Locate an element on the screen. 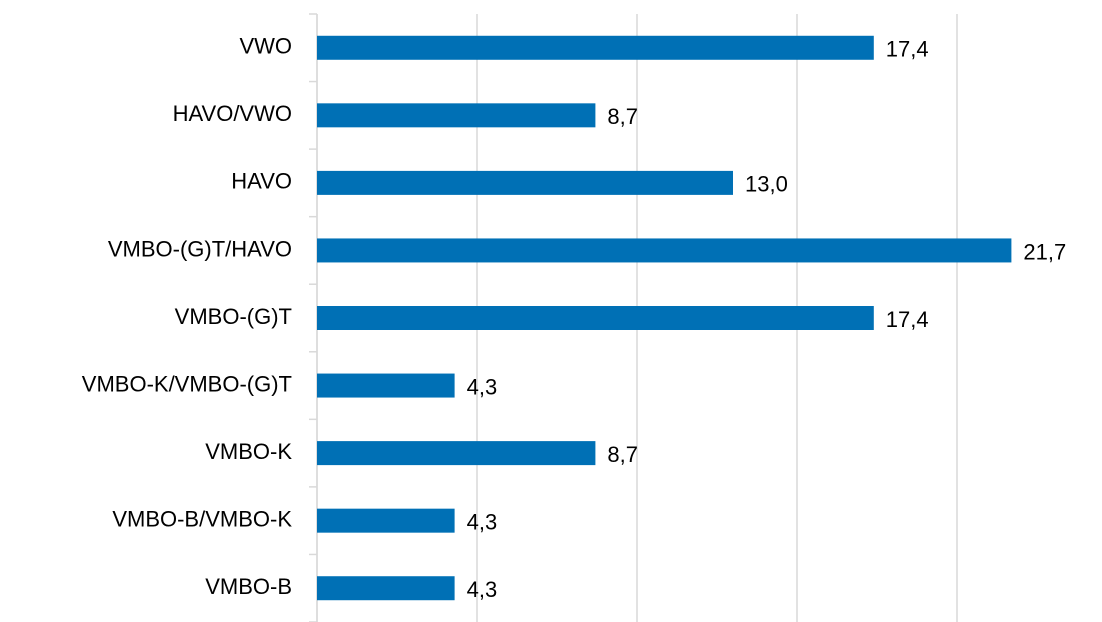 The width and height of the screenshot is (1102, 622). y-tick-label: VWO is located at coordinates (265, 46).